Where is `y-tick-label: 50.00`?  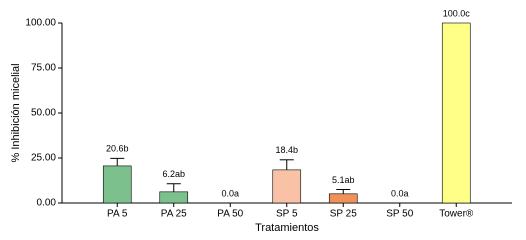
y-tick-label: 50.00 is located at coordinates (43, 113).